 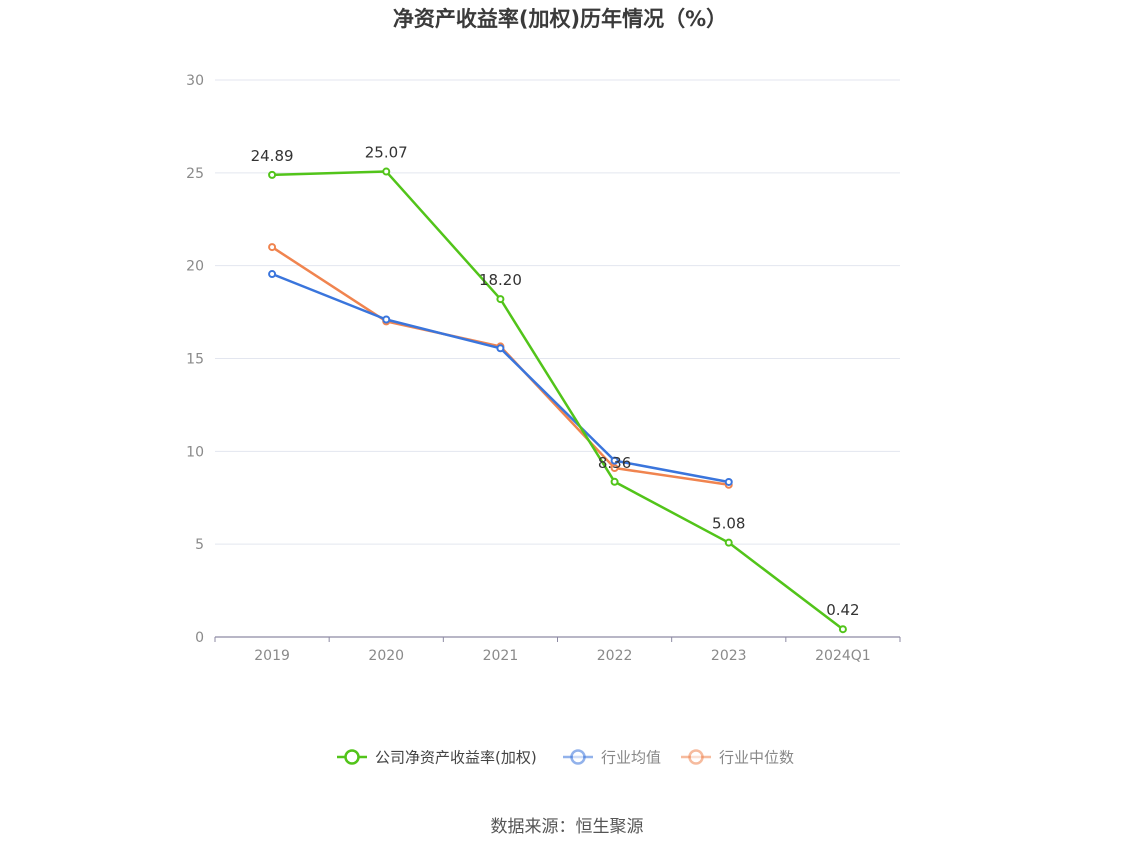 I want to click on legend-item: 公司净资产收益率(加权), so click(x=437, y=758).